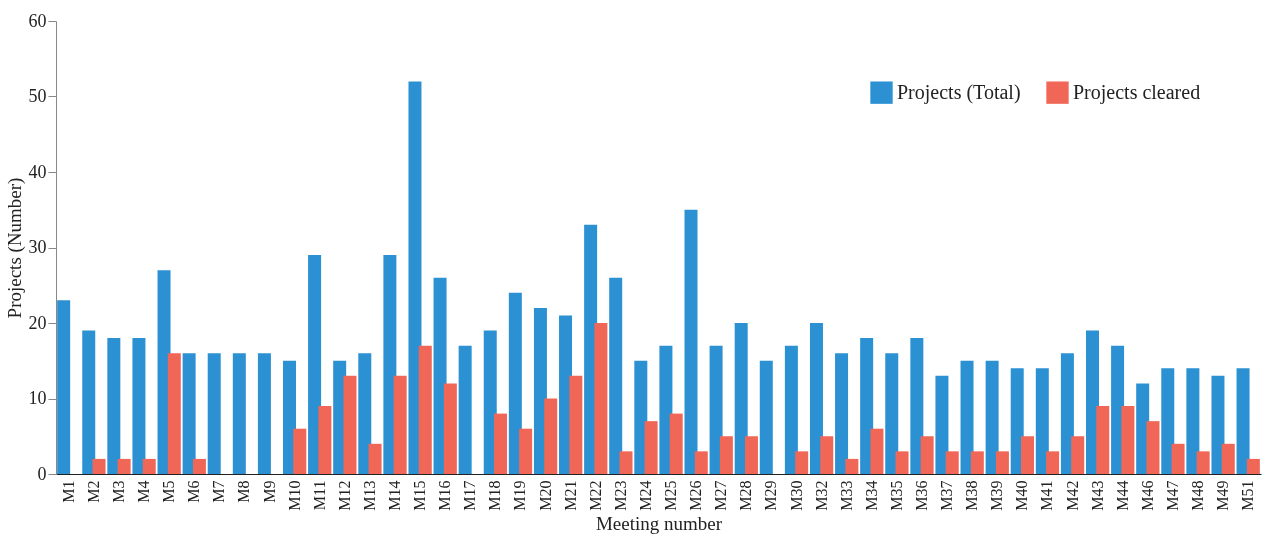 The height and width of the screenshot is (536, 1266). I want to click on legend-label: Projects (Total), so click(959, 92).